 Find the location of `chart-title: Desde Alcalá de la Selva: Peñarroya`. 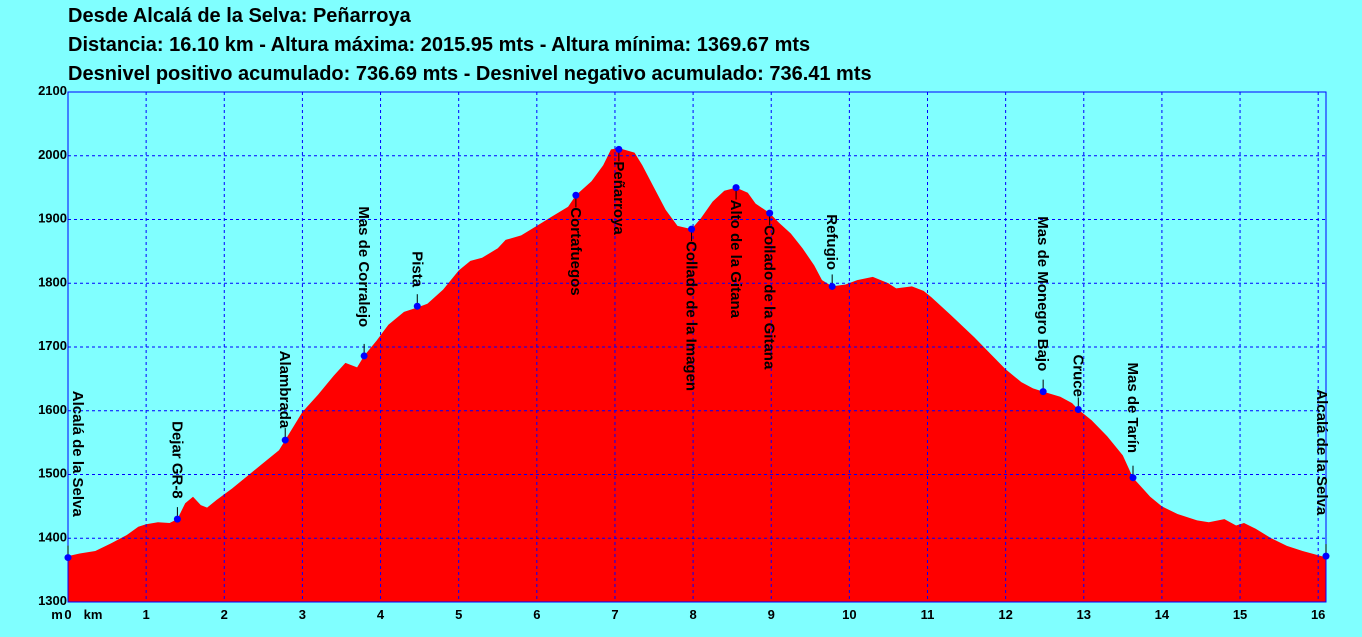

chart-title: Desde Alcalá de la Selva: Peñarroya is located at coordinates (239, 16).